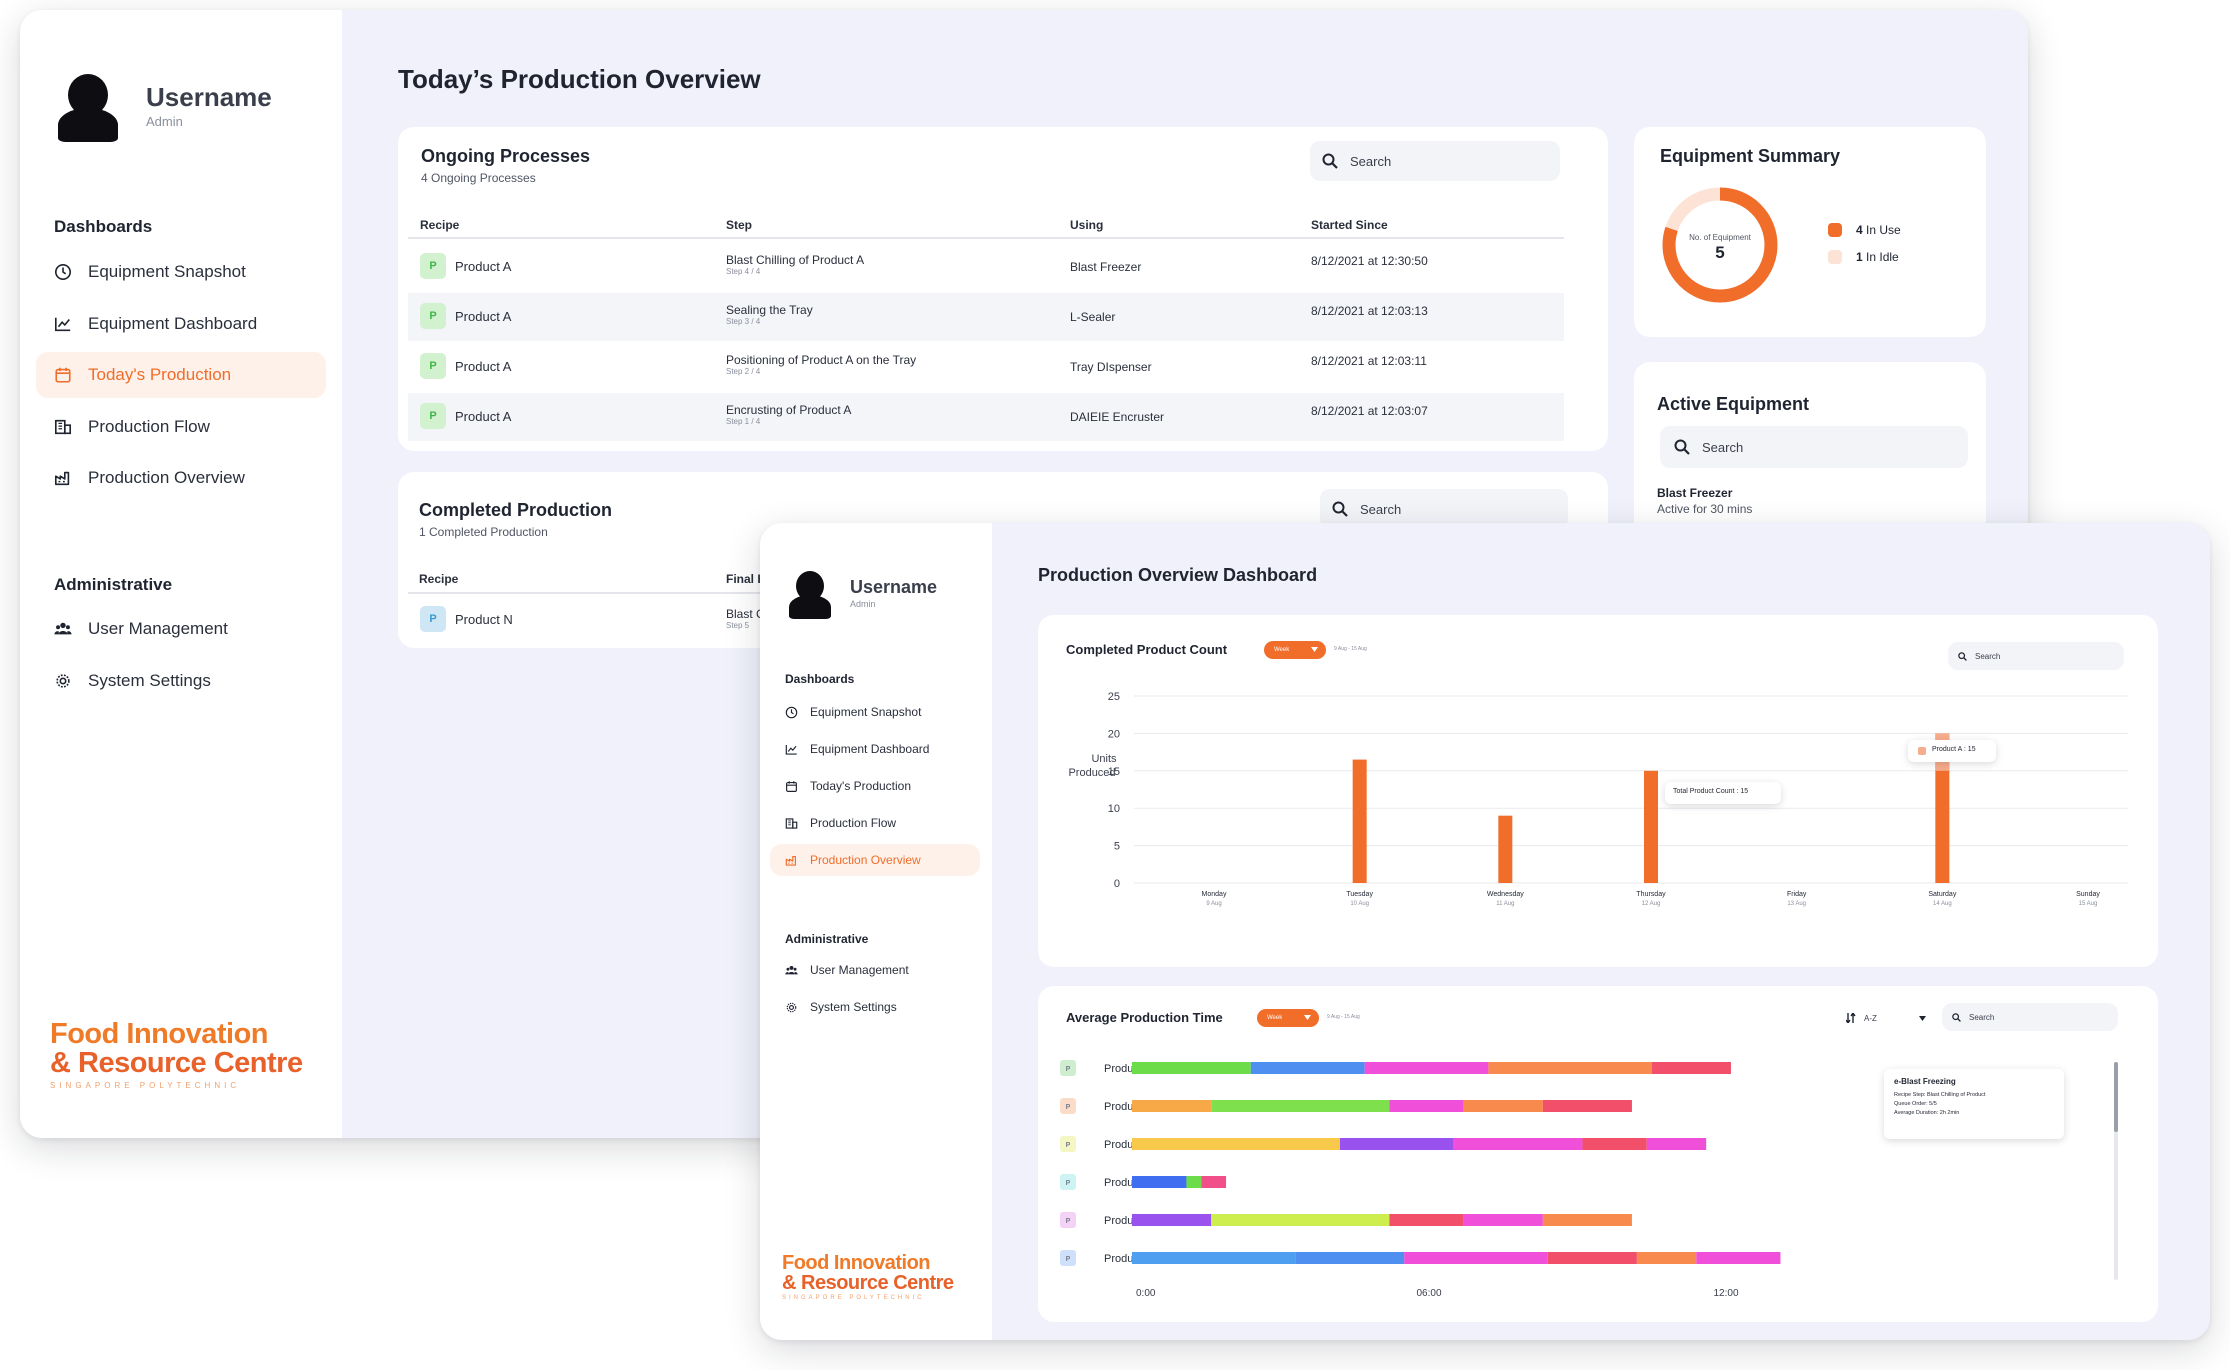  I want to click on sidebar-item-label: Production Flow, so click(853, 823).